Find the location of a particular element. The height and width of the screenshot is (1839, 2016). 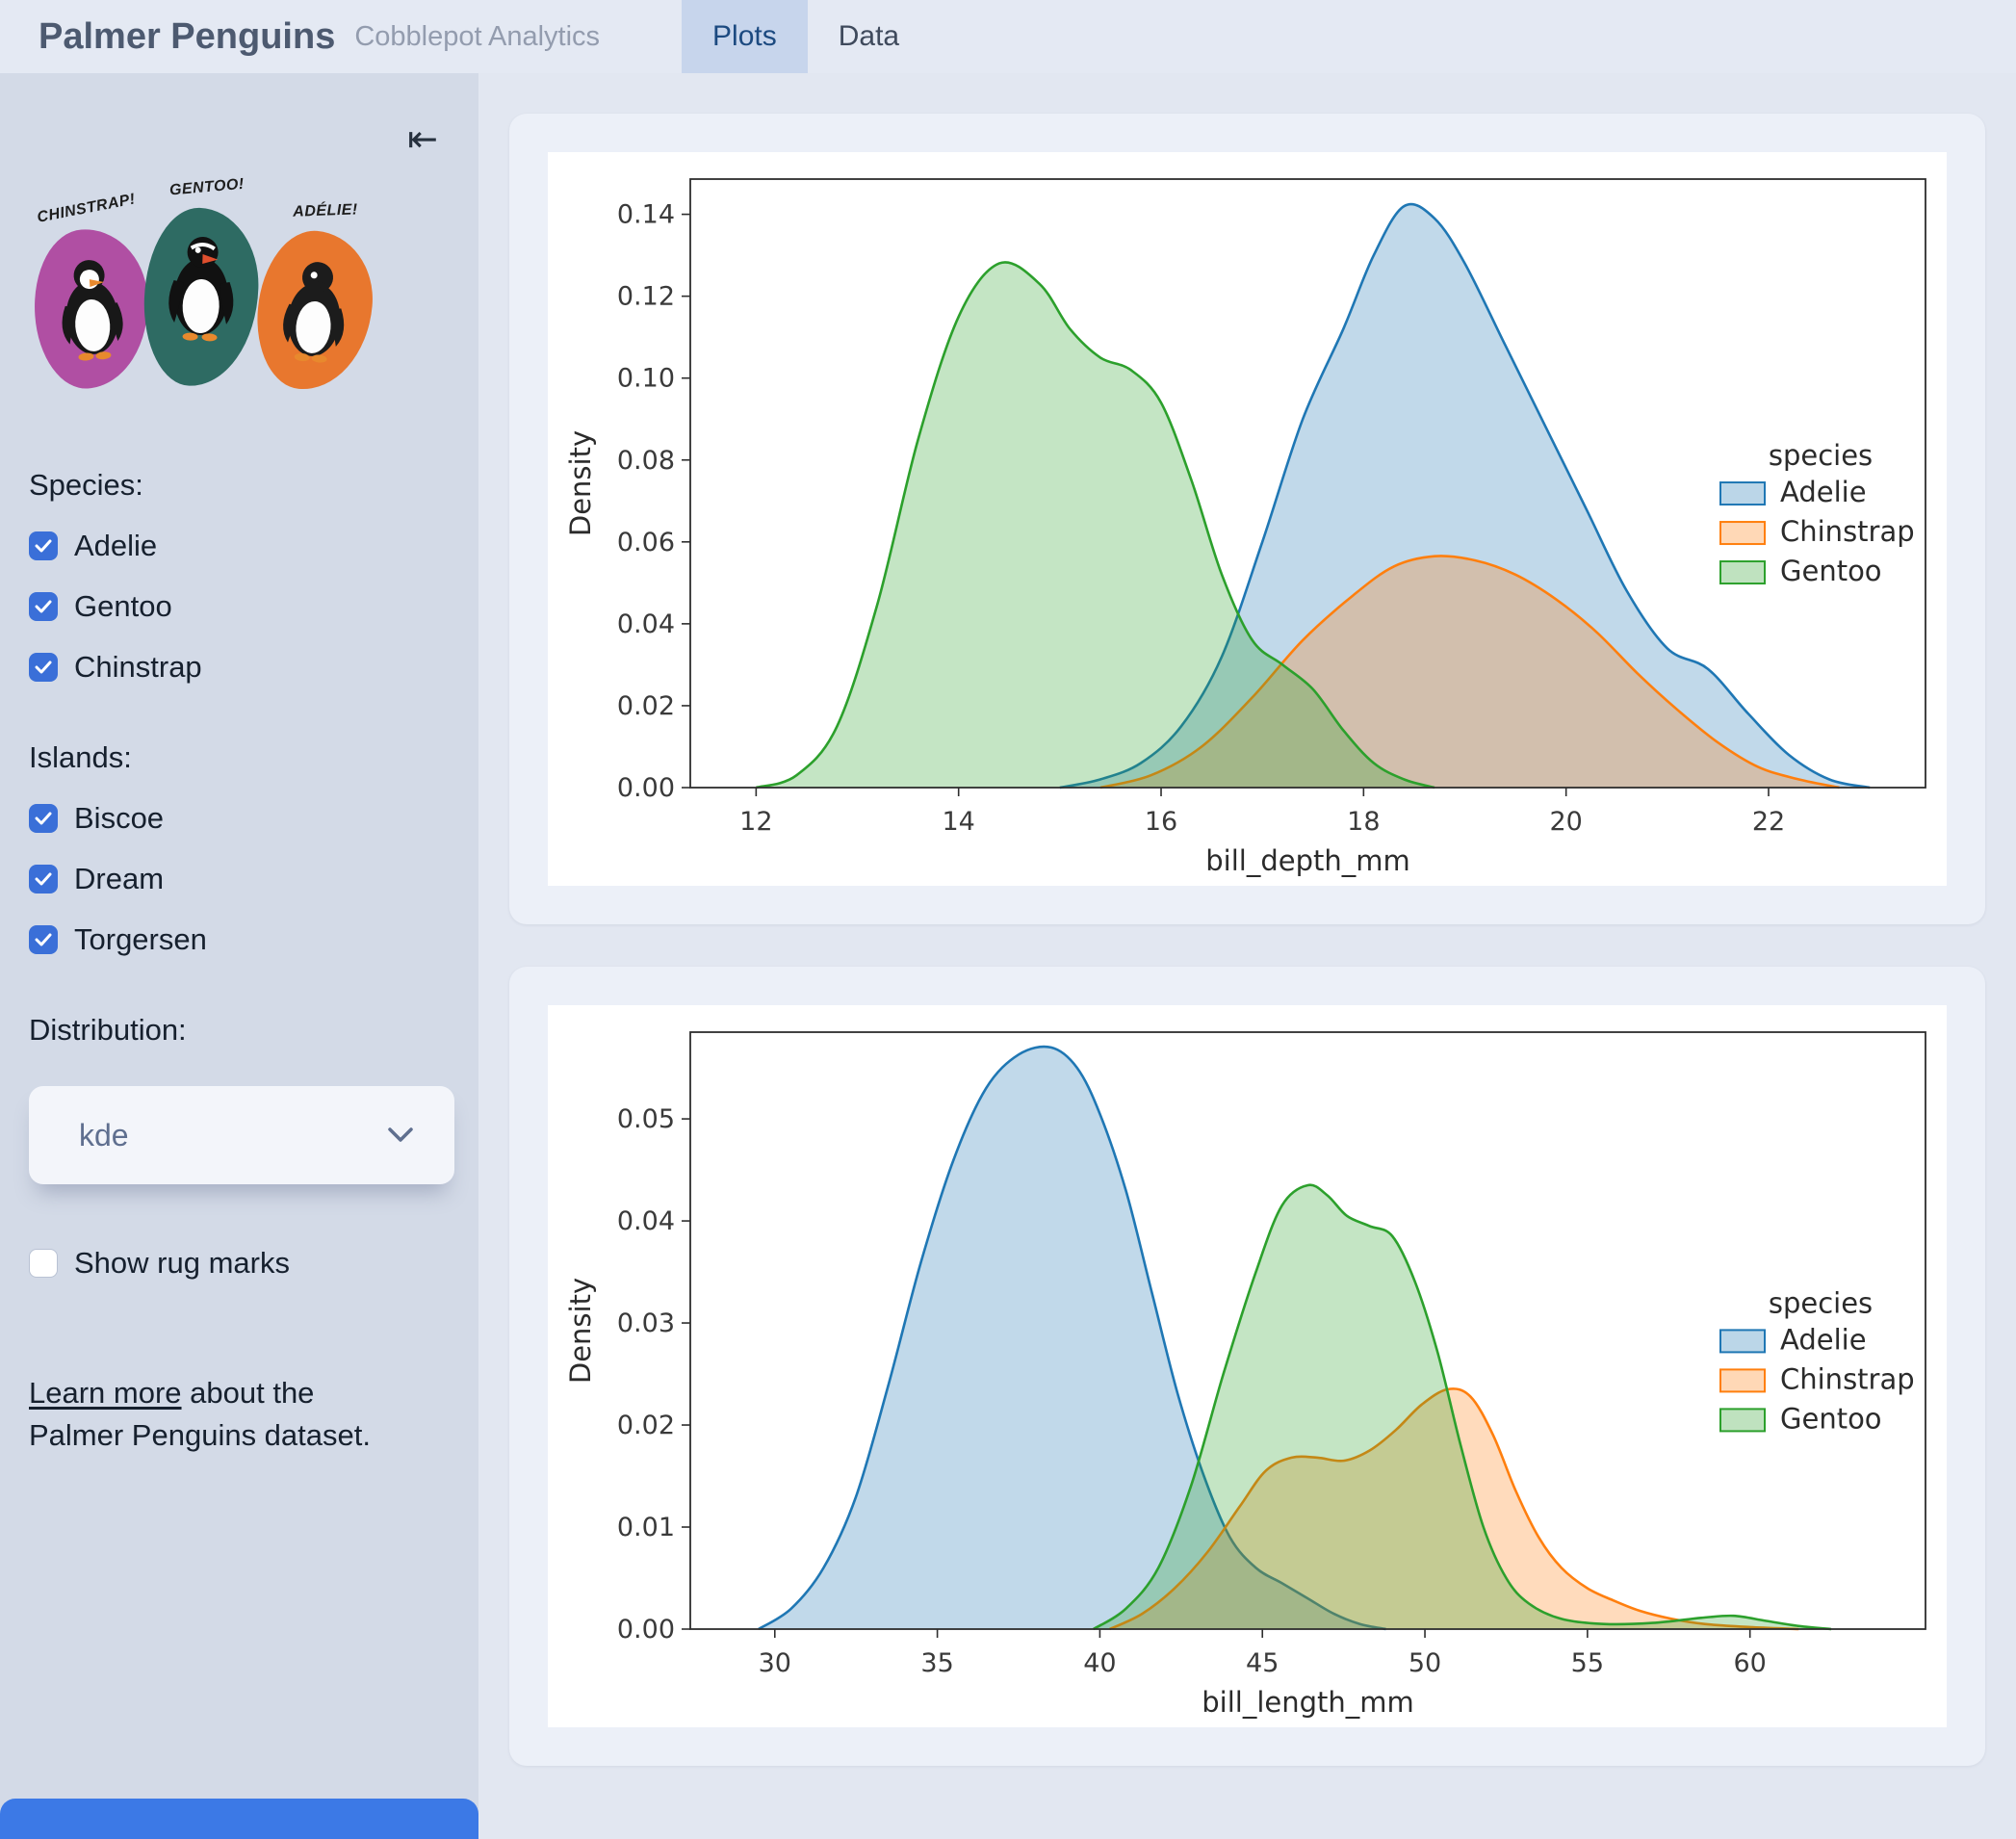

checkbox-label: Dream is located at coordinates (119, 878).